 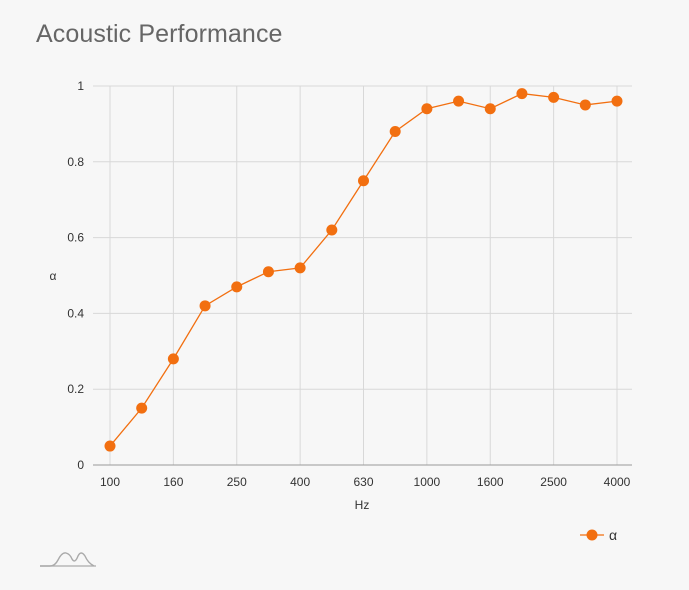 I want to click on chart-title: Acoustic Performance, so click(x=159, y=34).